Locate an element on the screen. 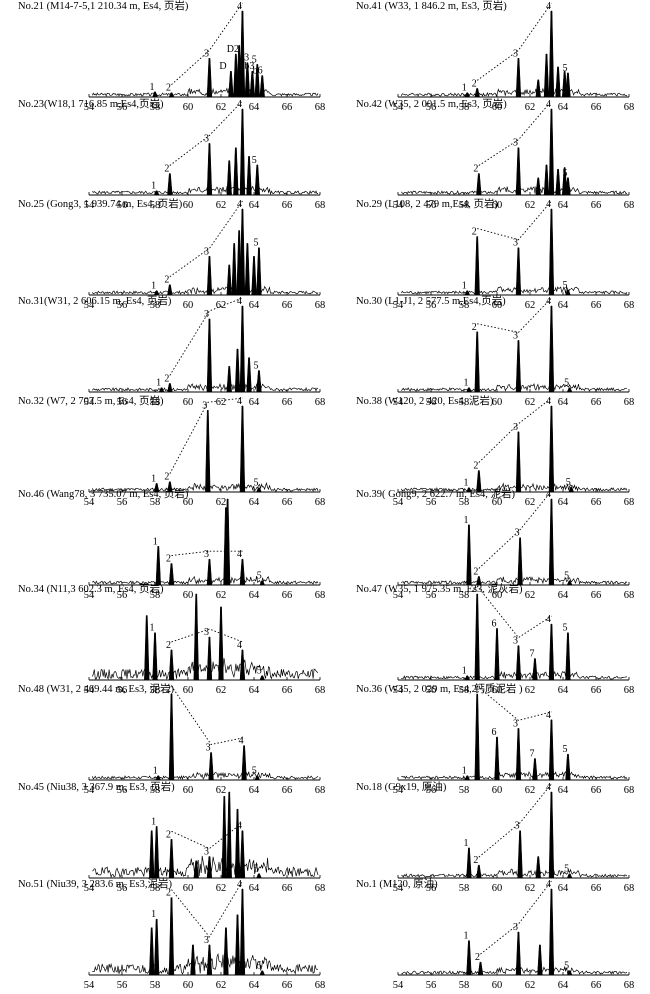 The width and height of the screenshot is (650, 994). panel-title: No.29 (L108, 2 479 m,Es4, 页岩) is located at coordinates (427, 203).